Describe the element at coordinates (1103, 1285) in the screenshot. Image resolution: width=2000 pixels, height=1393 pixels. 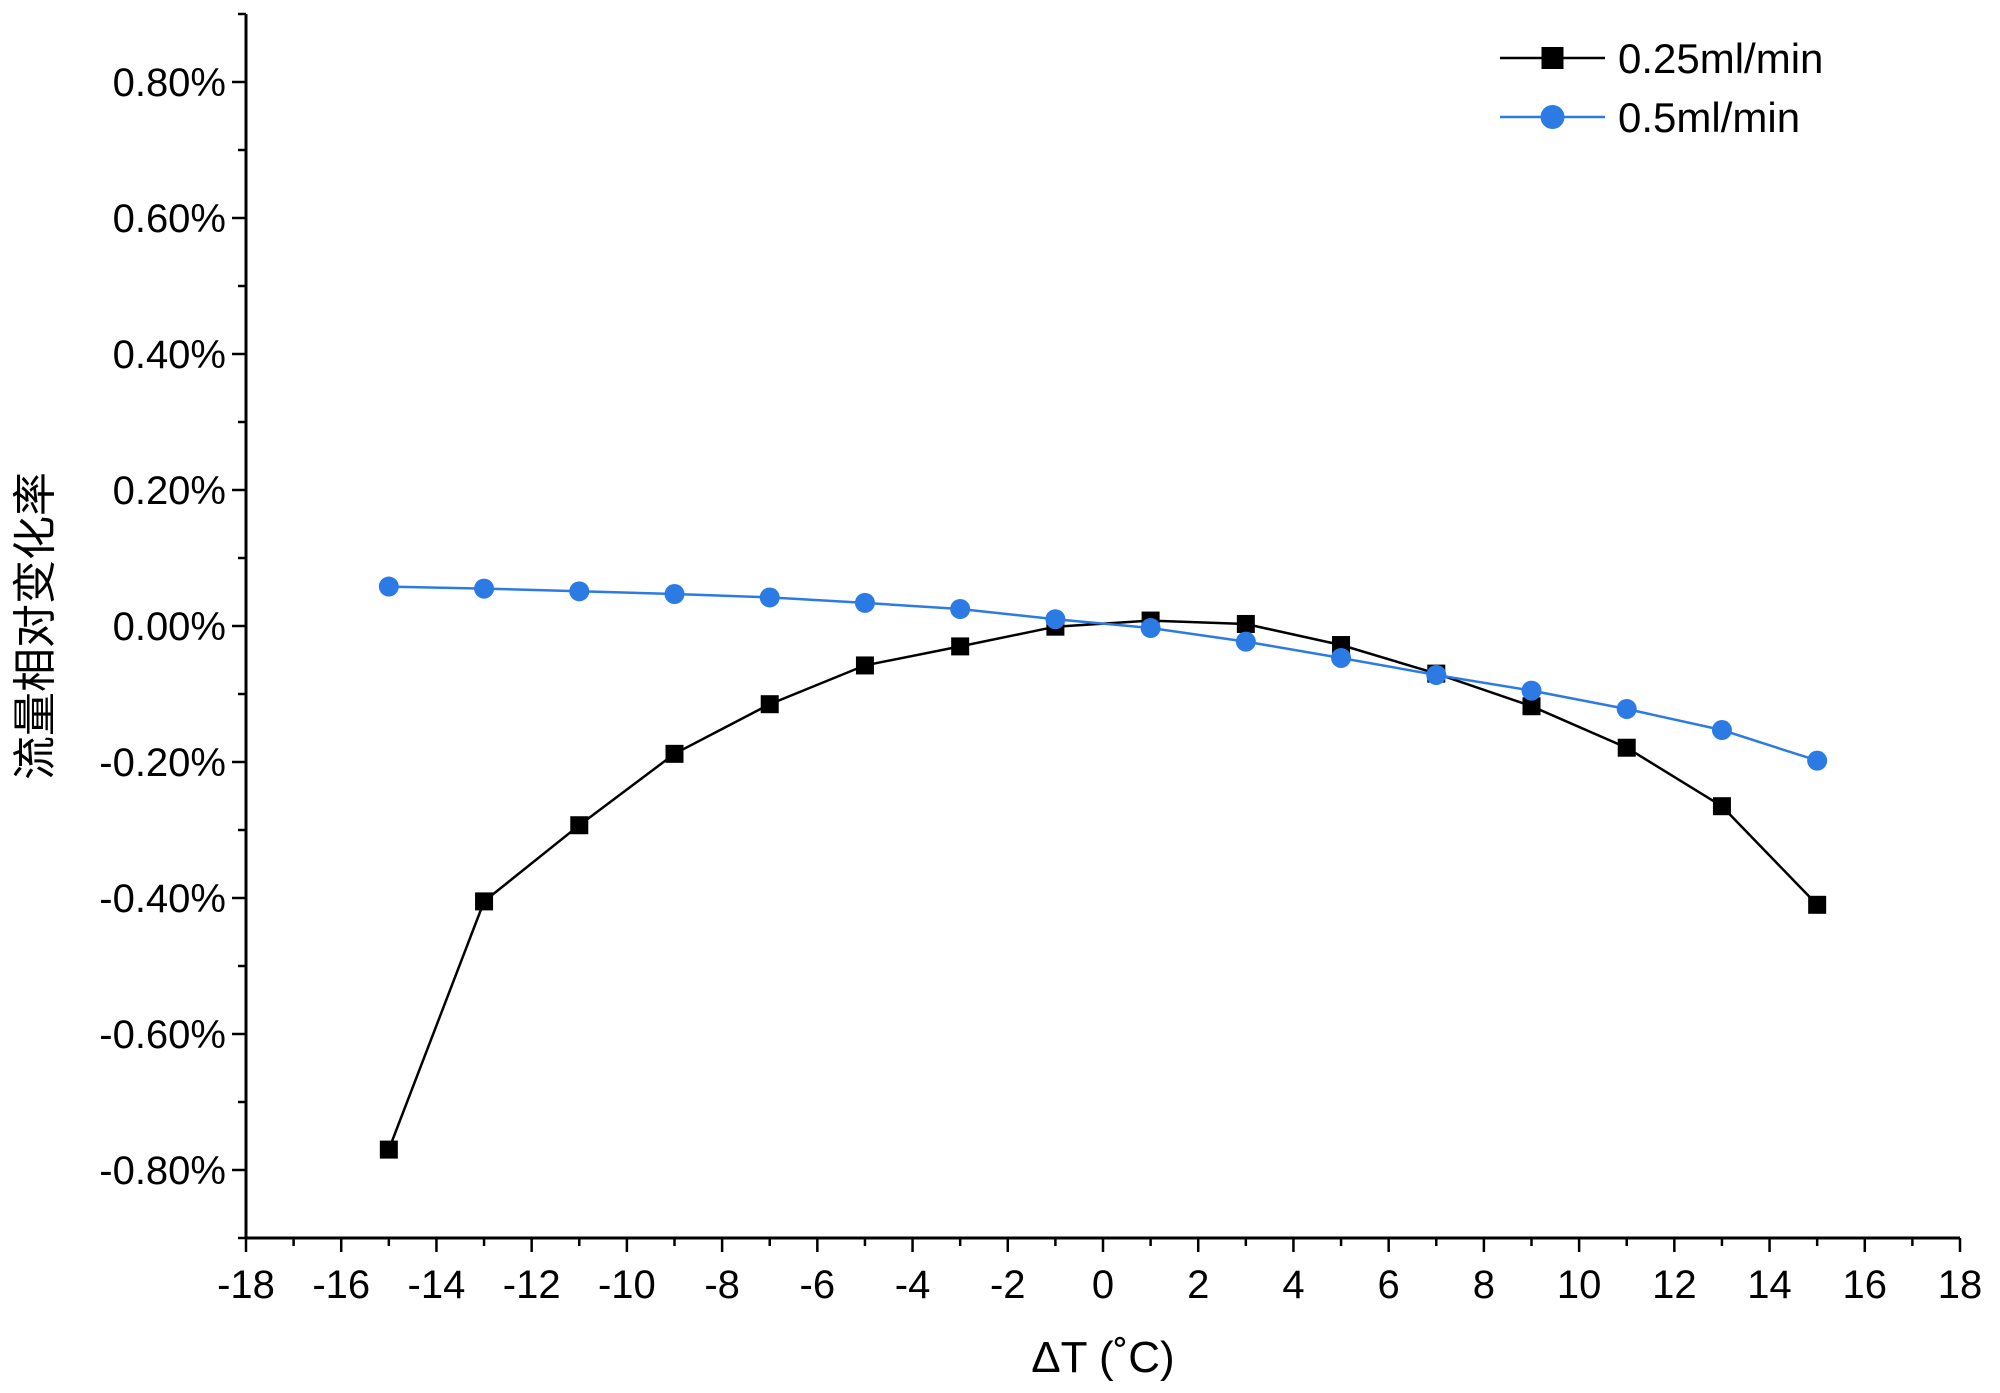
I see `x-tick-label: 0` at that location.